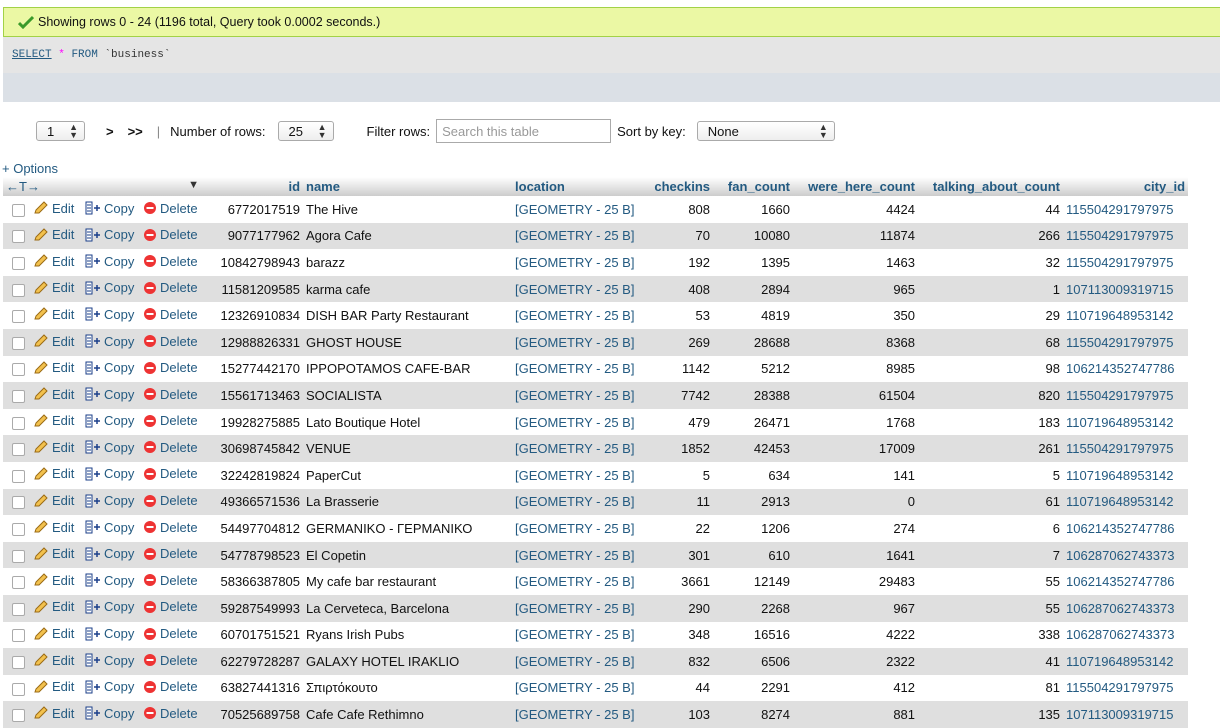 The height and width of the screenshot is (728, 1220). I want to click on sort-select: None ▲ ▼, so click(765, 131).